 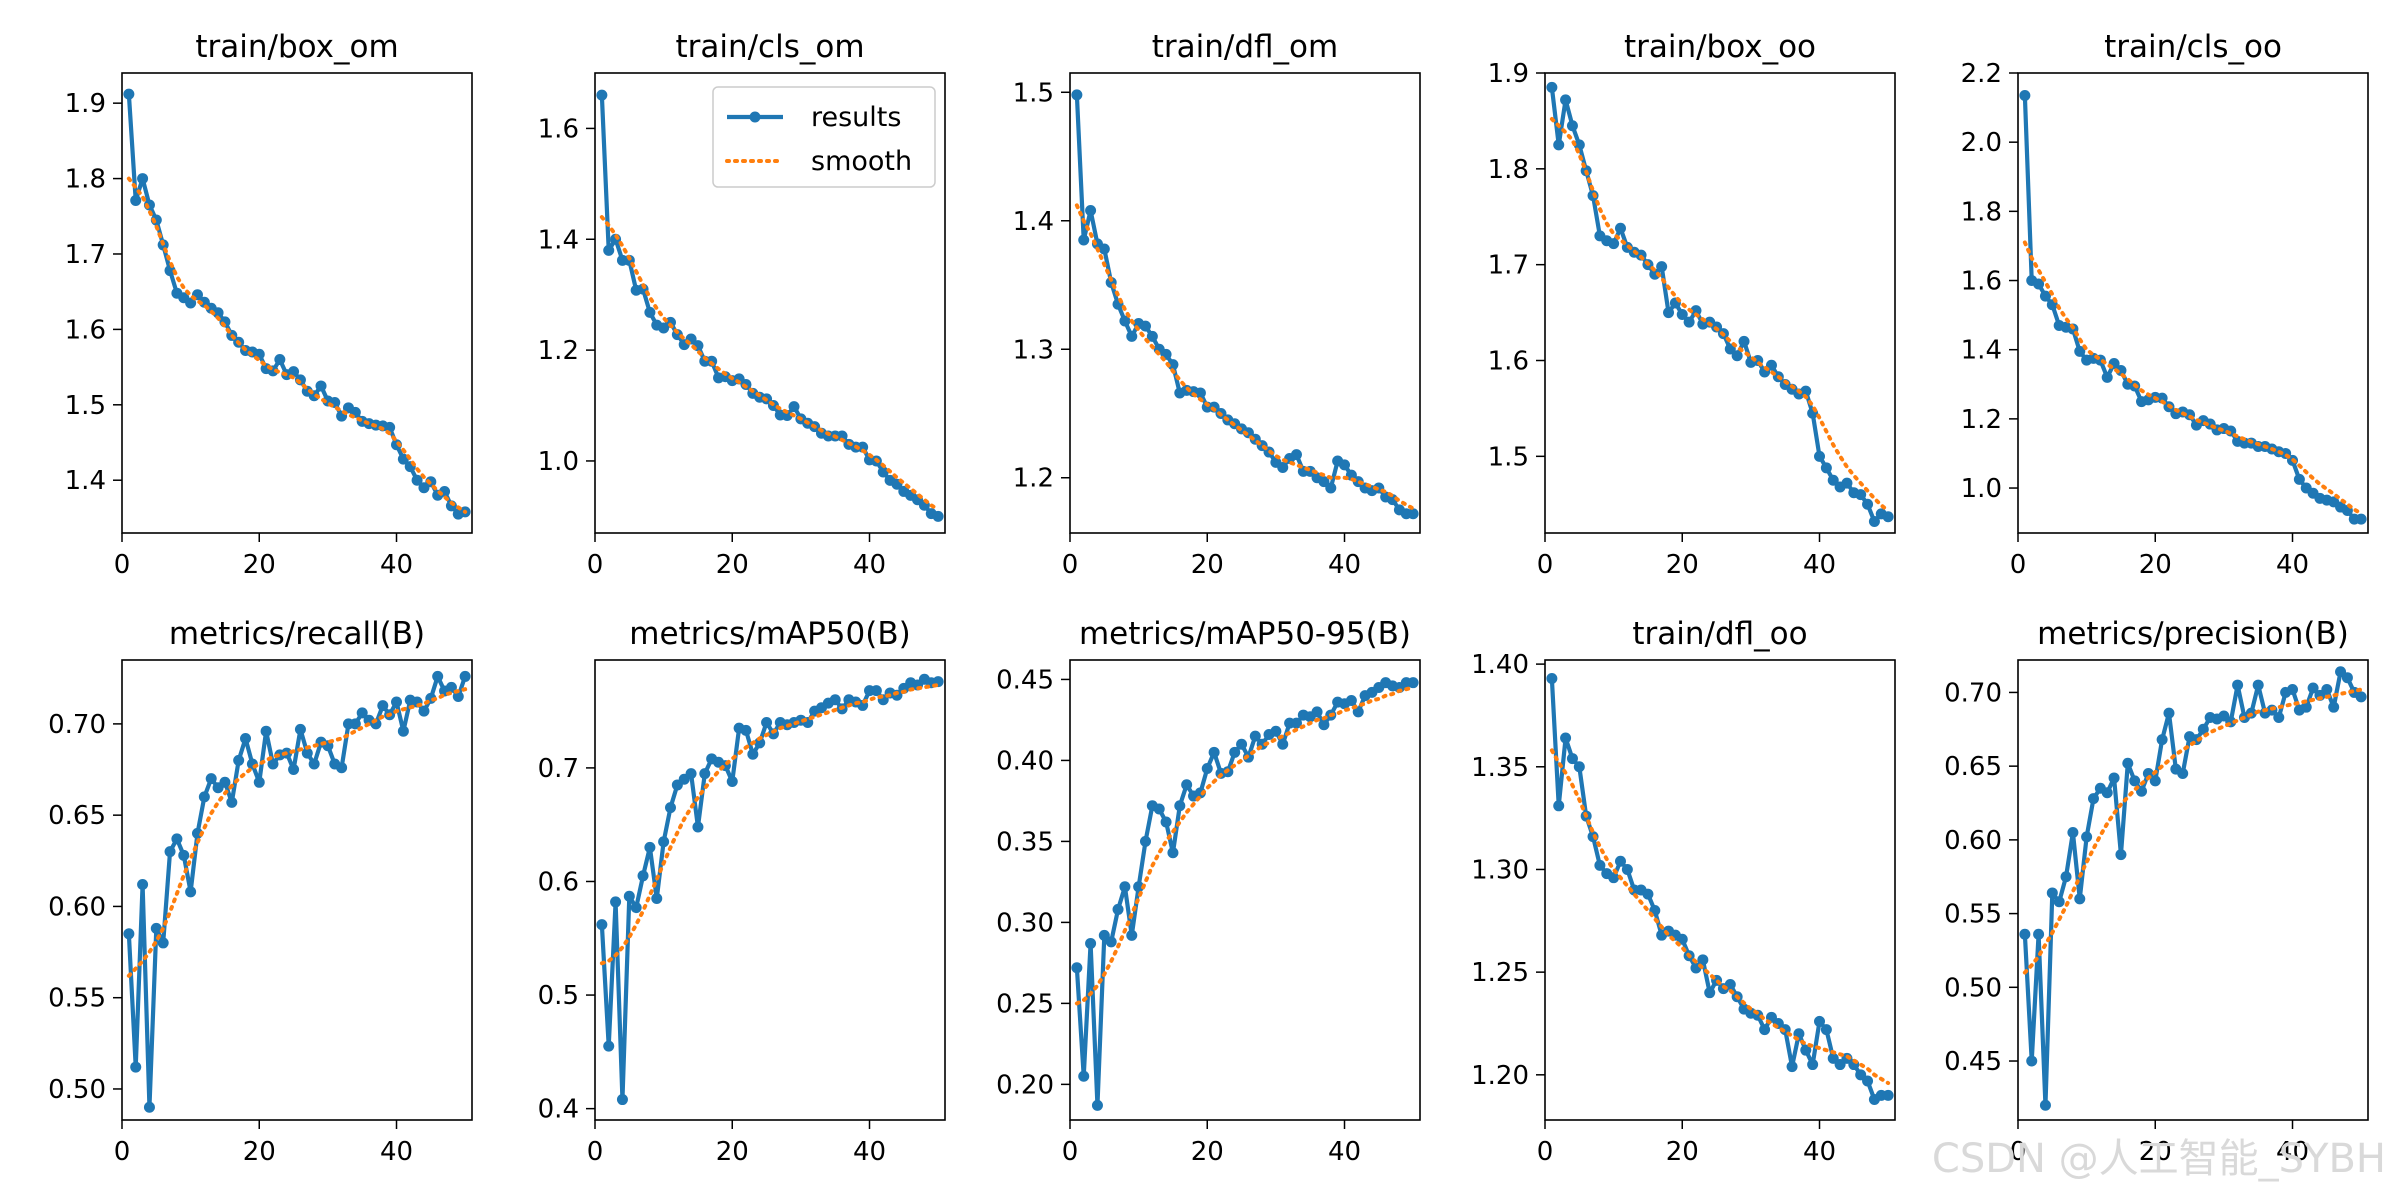 What do you see at coordinates (861, 161) in the screenshot?
I see `legend-smooth-label: smooth` at bounding box center [861, 161].